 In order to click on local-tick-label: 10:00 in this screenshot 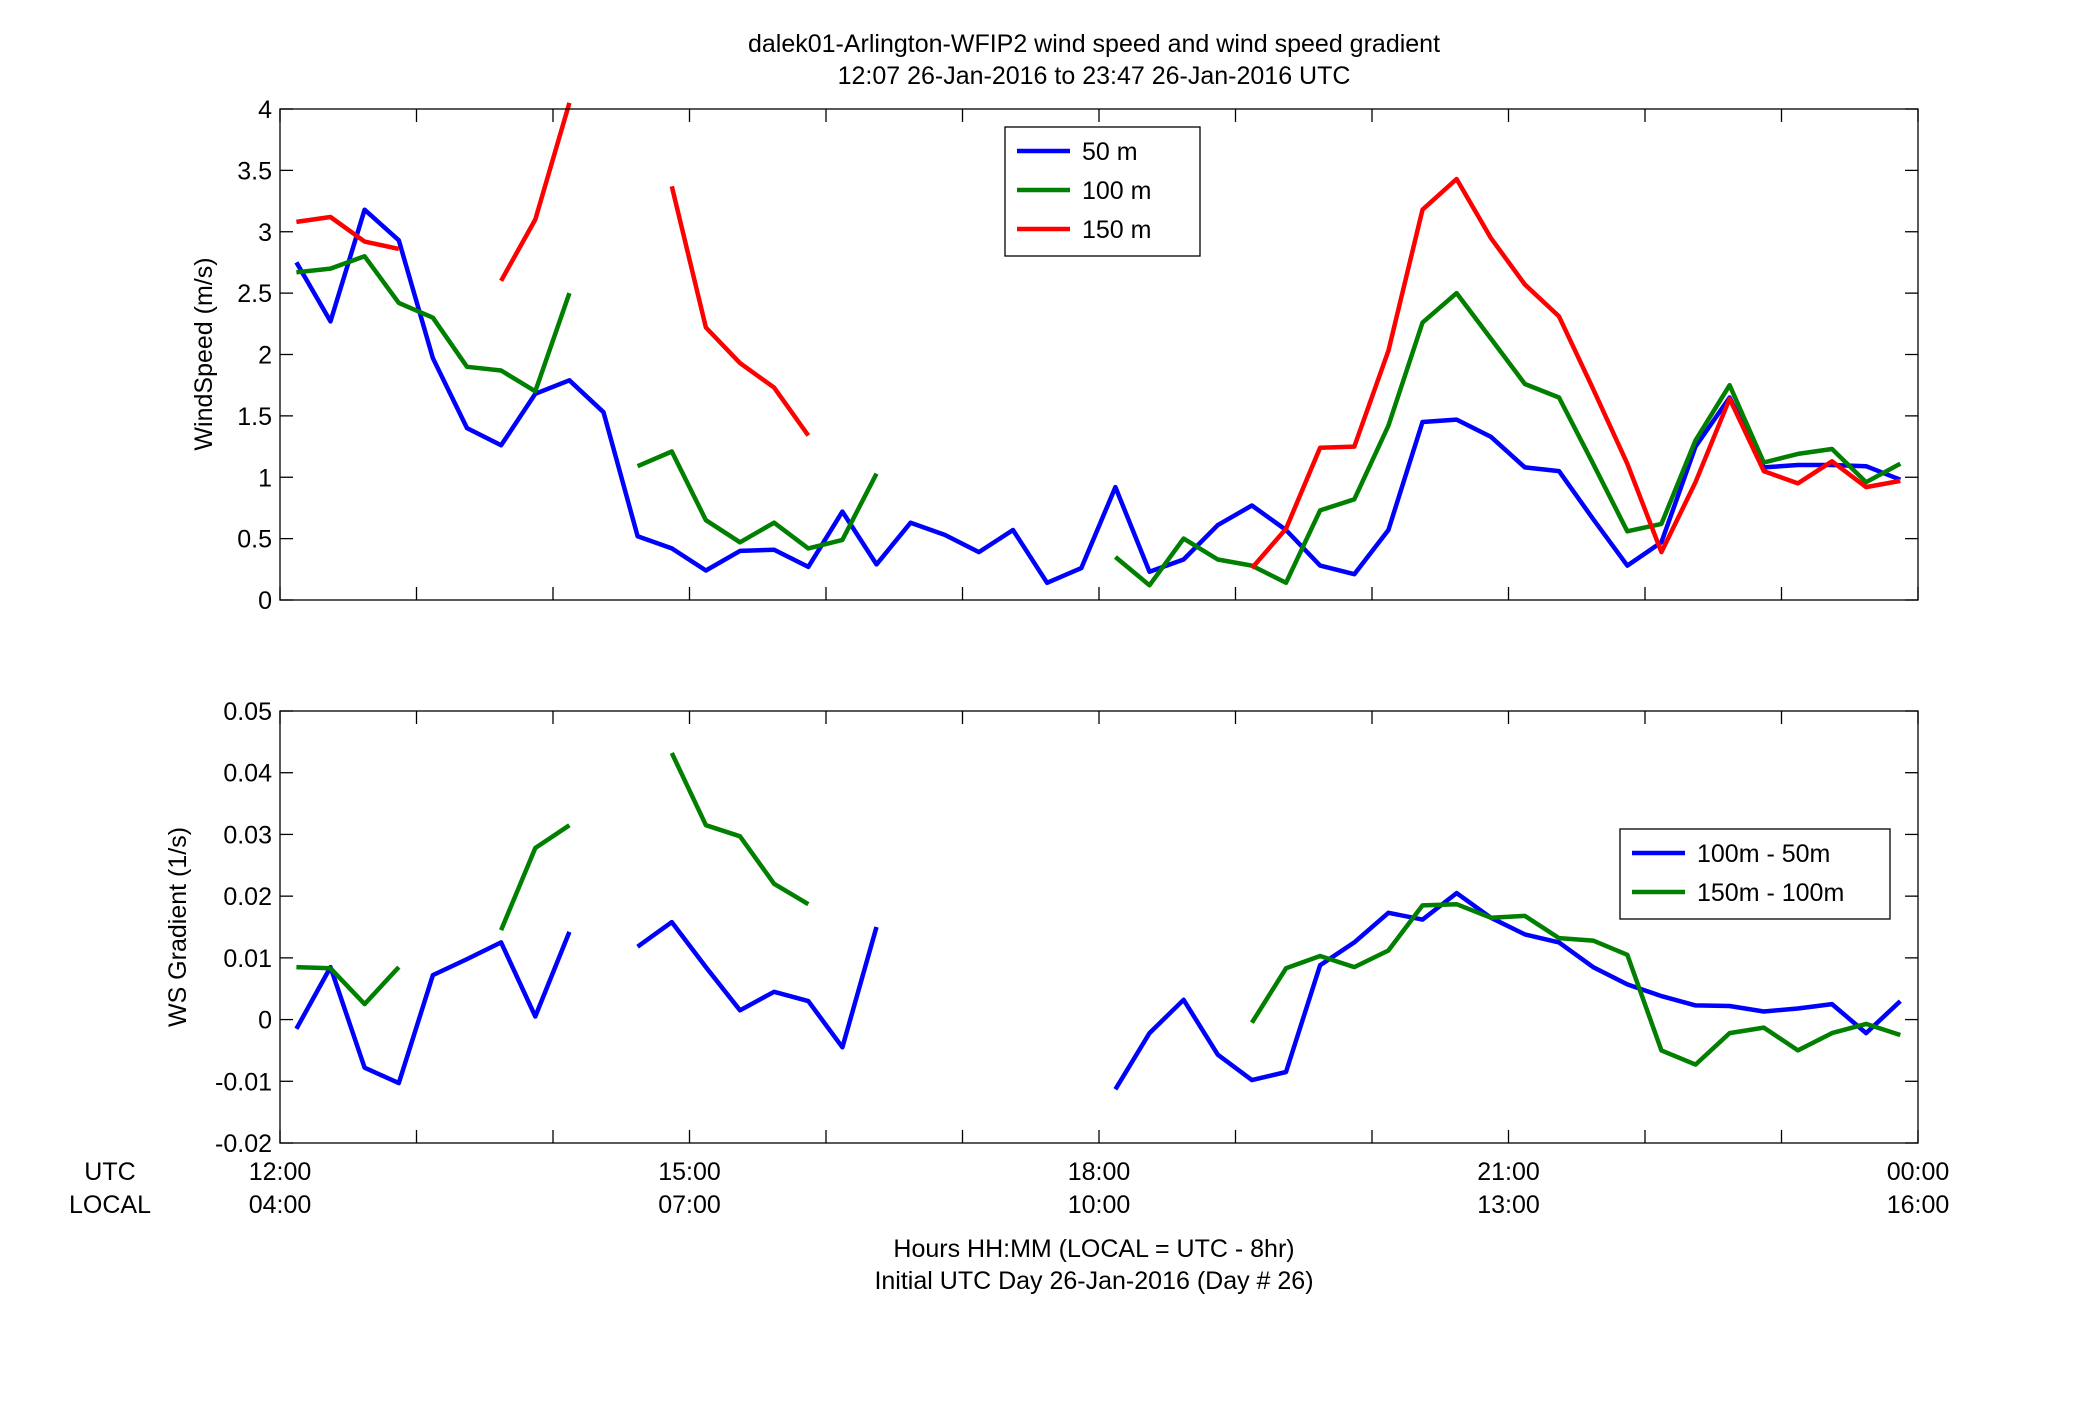, I will do `click(1099, 1205)`.